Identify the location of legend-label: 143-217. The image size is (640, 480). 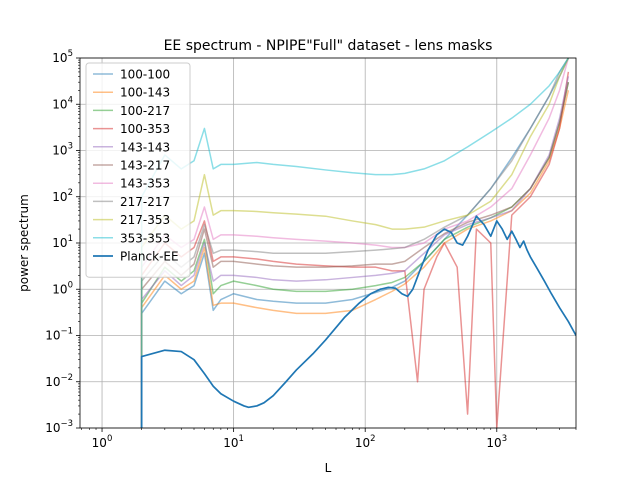
(145, 166).